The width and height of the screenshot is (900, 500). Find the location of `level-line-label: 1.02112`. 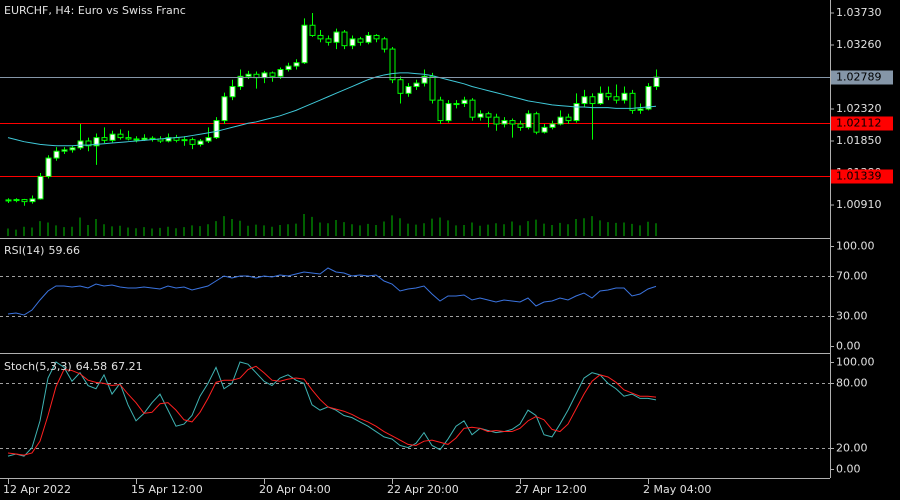

level-line-label: 1.02112 is located at coordinates (859, 123).